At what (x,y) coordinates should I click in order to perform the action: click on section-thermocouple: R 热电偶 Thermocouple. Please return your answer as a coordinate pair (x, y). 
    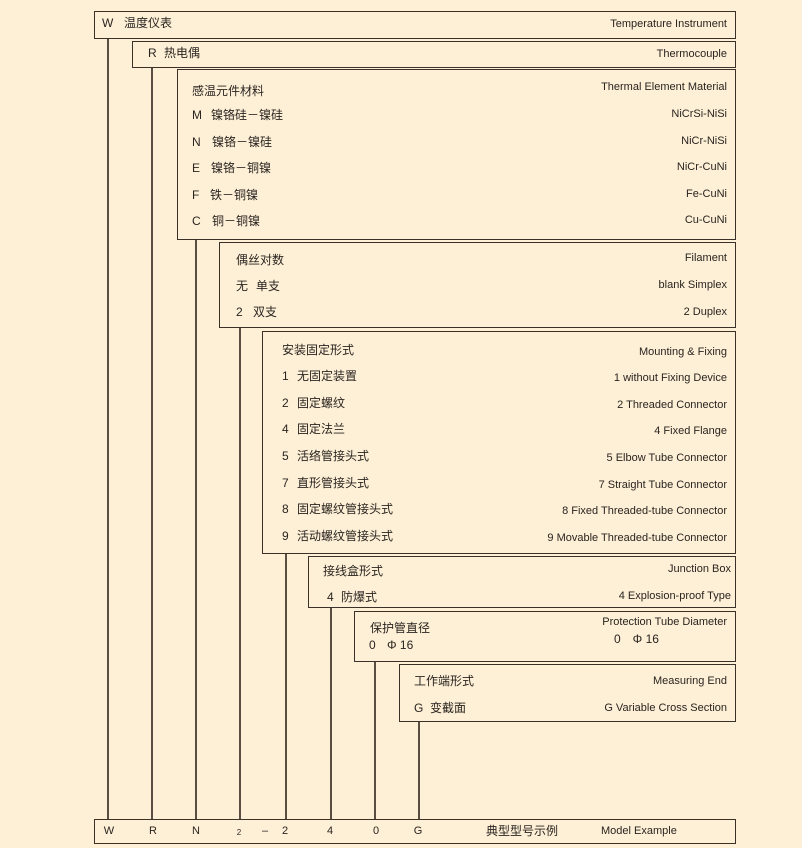
    Looking at the image, I should click on (434, 54).